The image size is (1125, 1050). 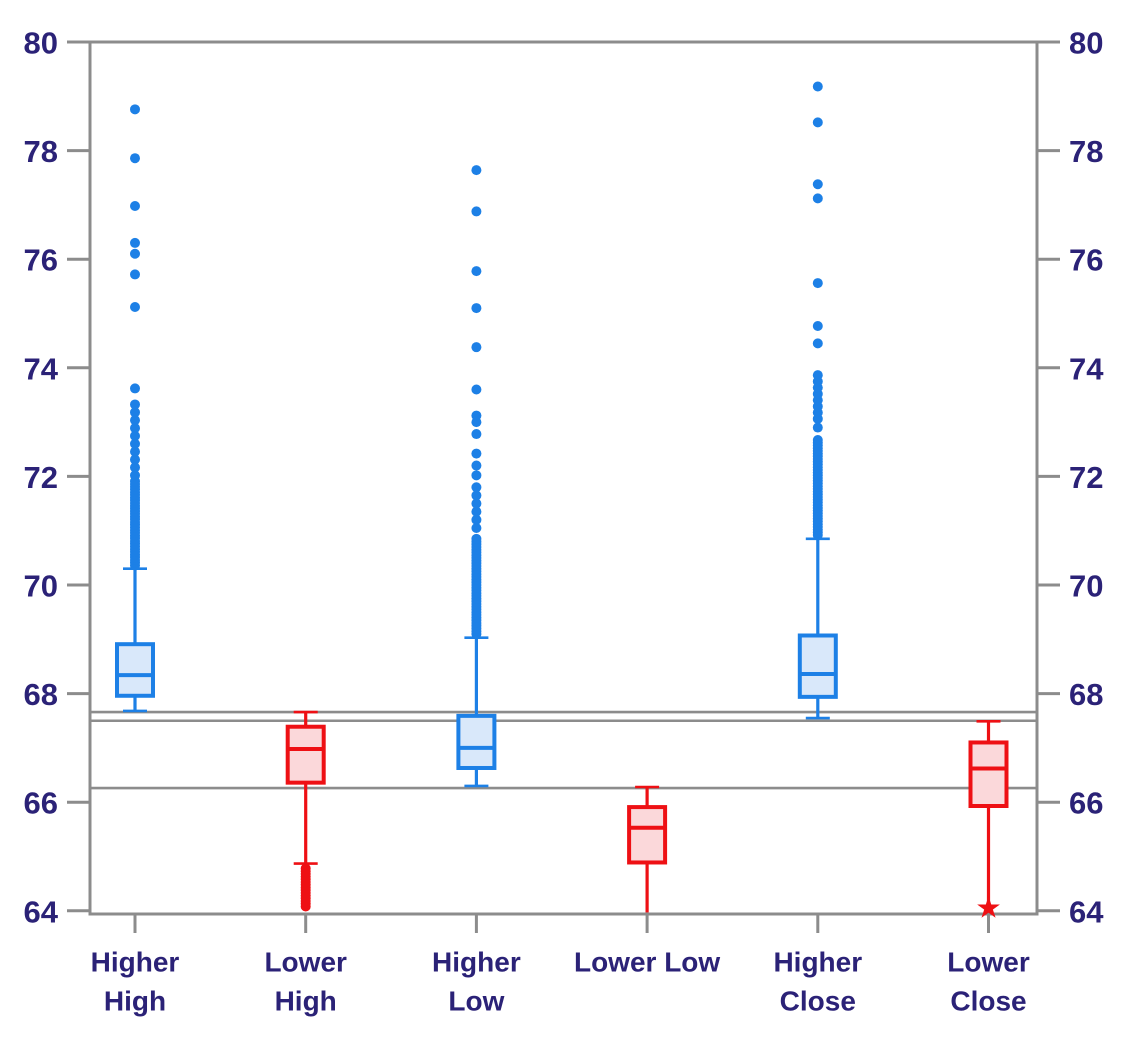 What do you see at coordinates (41, 586) in the screenshot?
I see `y-tick-label-left: 70` at bounding box center [41, 586].